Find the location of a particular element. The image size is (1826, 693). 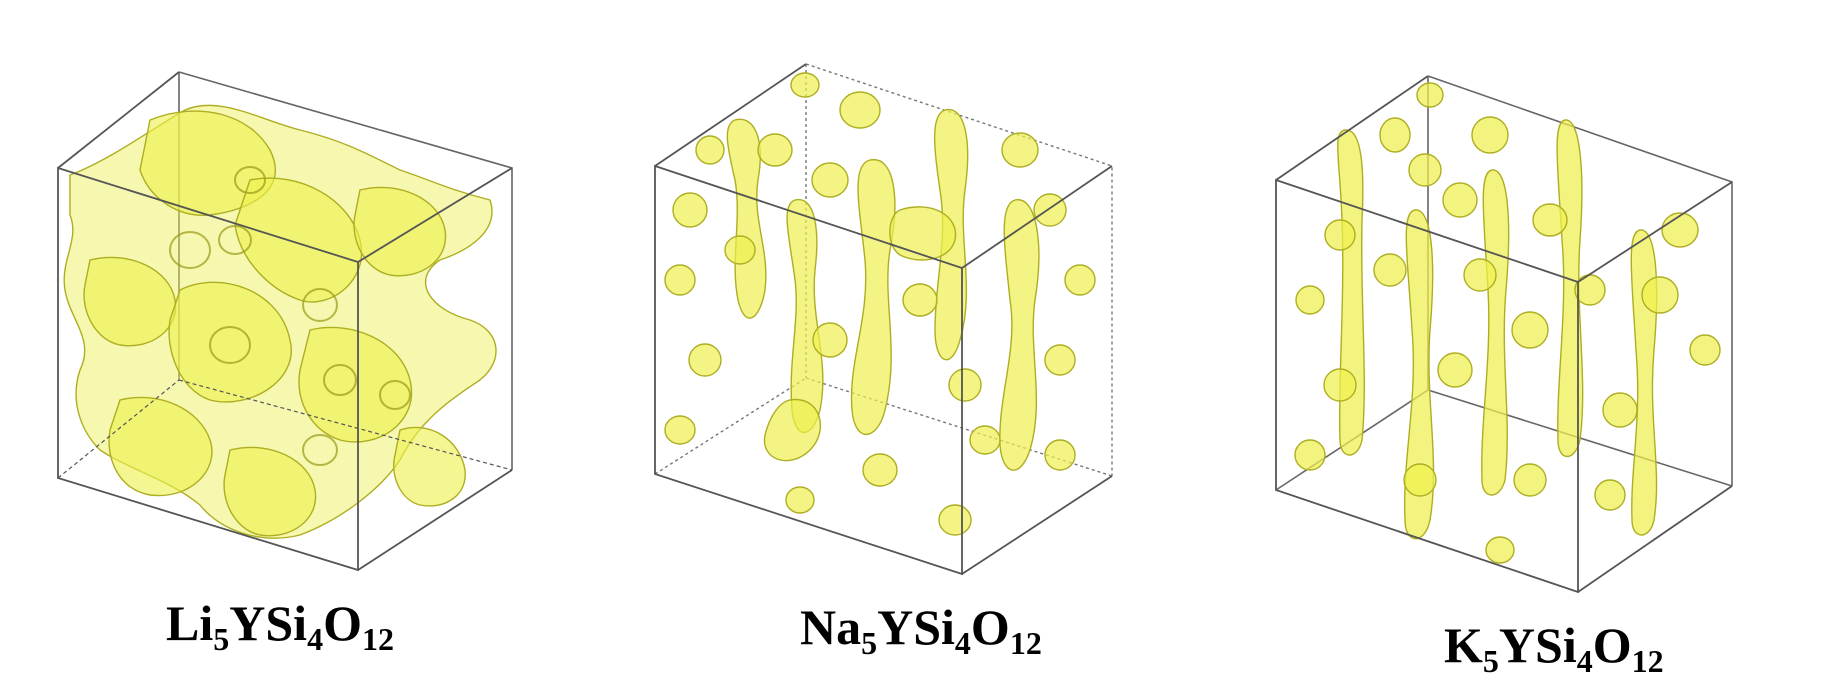

formula-k-sub: 5 is located at coordinates (1491, 661).